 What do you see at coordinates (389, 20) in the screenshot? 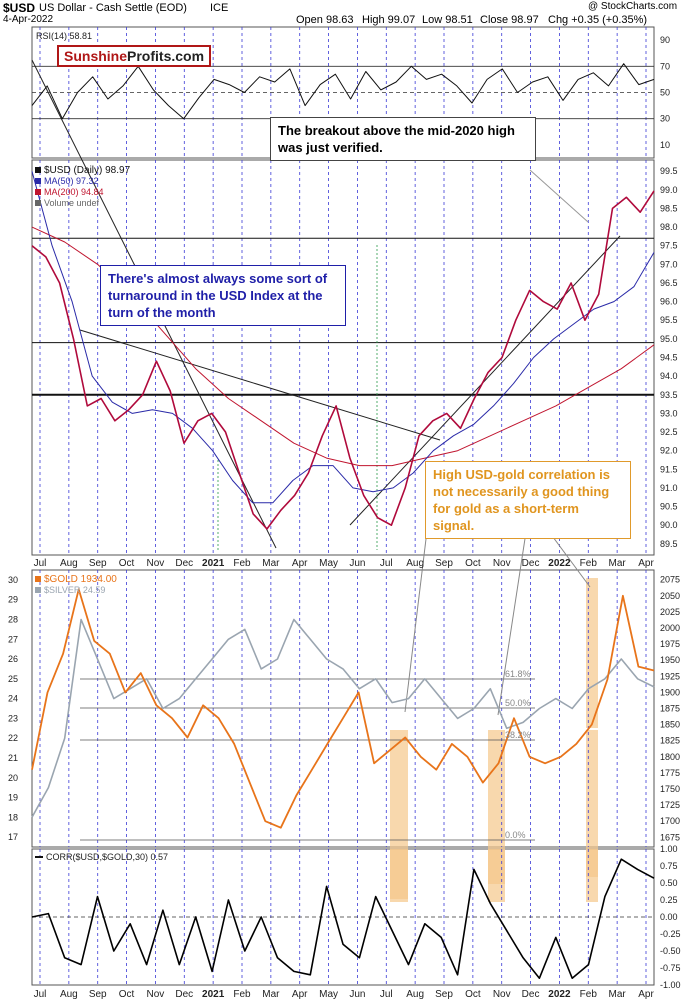
I see `high-value: High 99.07` at bounding box center [389, 20].